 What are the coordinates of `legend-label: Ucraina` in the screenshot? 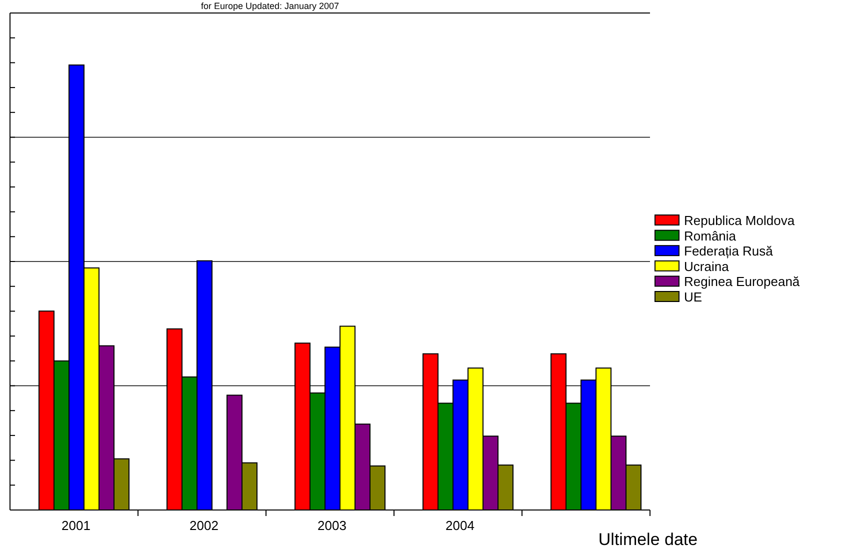 It's located at (707, 266).